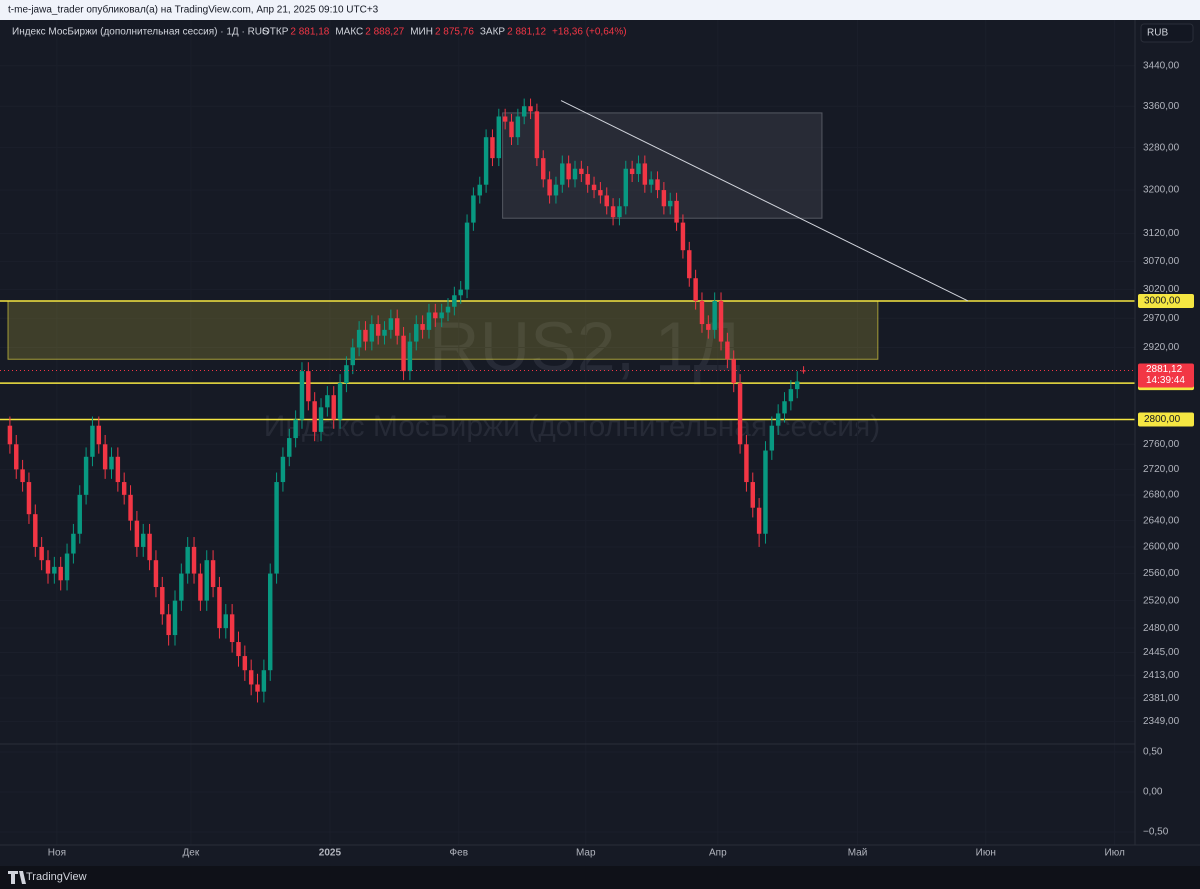 Image resolution: width=1200 pixels, height=889 pixels. Describe the element at coordinates (454, 32) in the screenshot. I see `ohlc-value: 2 875,76` at that location.